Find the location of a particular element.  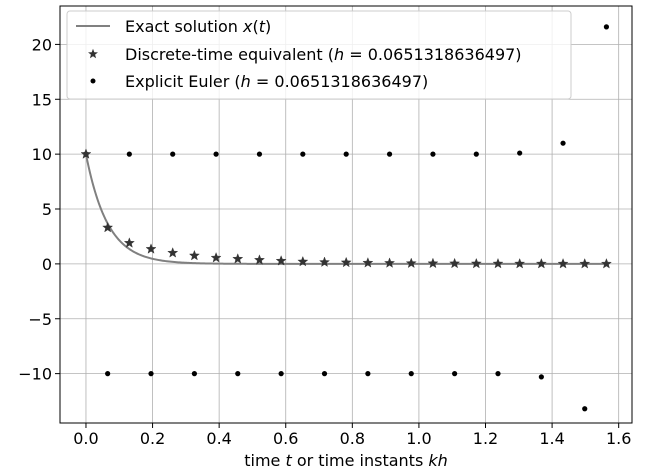

y-tick-label: 0 is located at coordinates (47, 264).